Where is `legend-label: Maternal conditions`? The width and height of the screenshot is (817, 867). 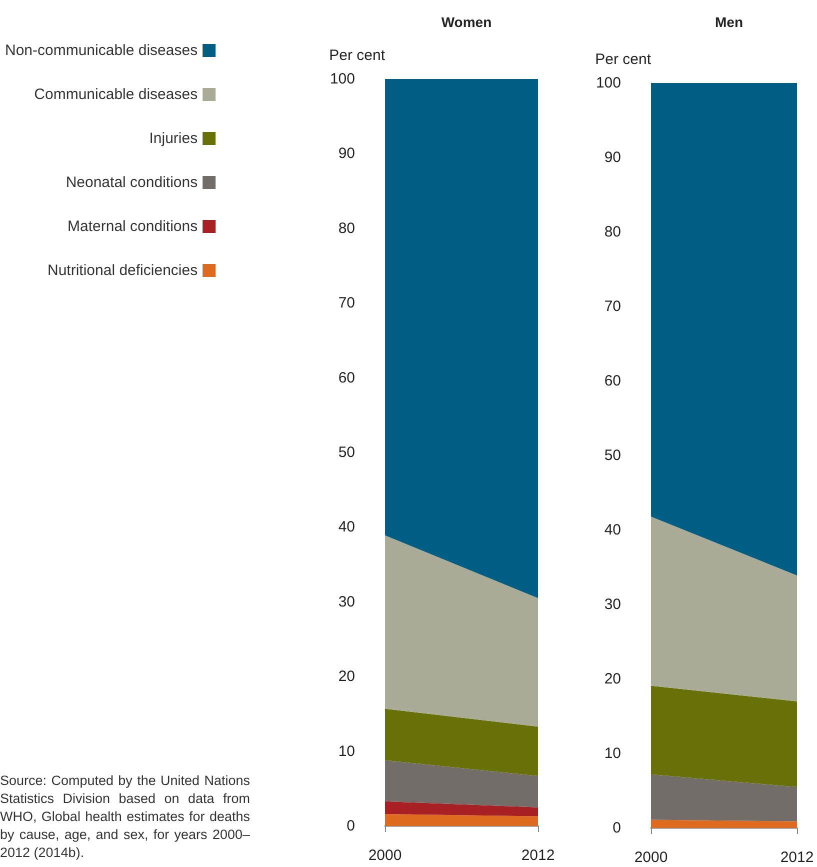 legend-label: Maternal conditions is located at coordinates (133, 226).